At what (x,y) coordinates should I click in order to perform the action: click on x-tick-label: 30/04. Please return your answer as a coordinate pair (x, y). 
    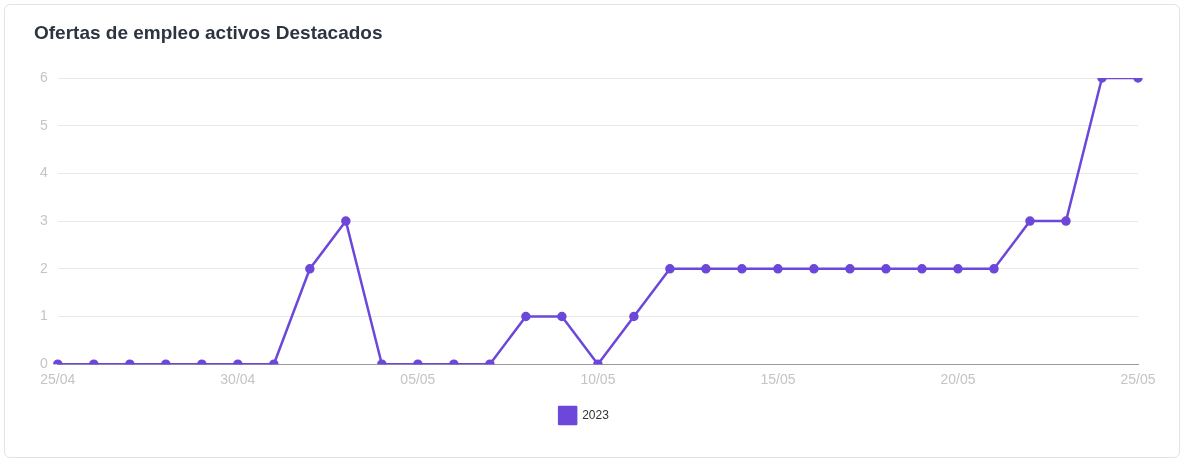
    Looking at the image, I should click on (238, 379).